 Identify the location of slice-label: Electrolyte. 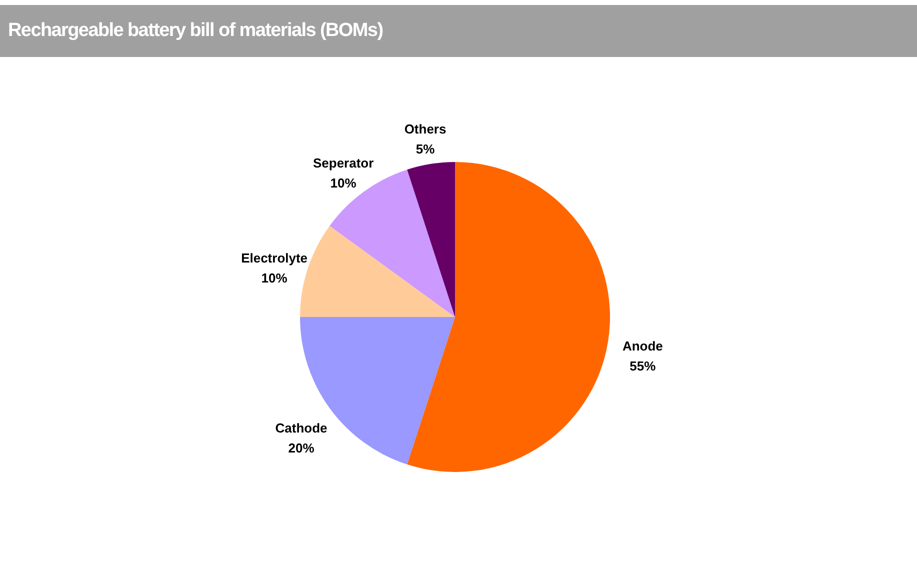
(274, 258).